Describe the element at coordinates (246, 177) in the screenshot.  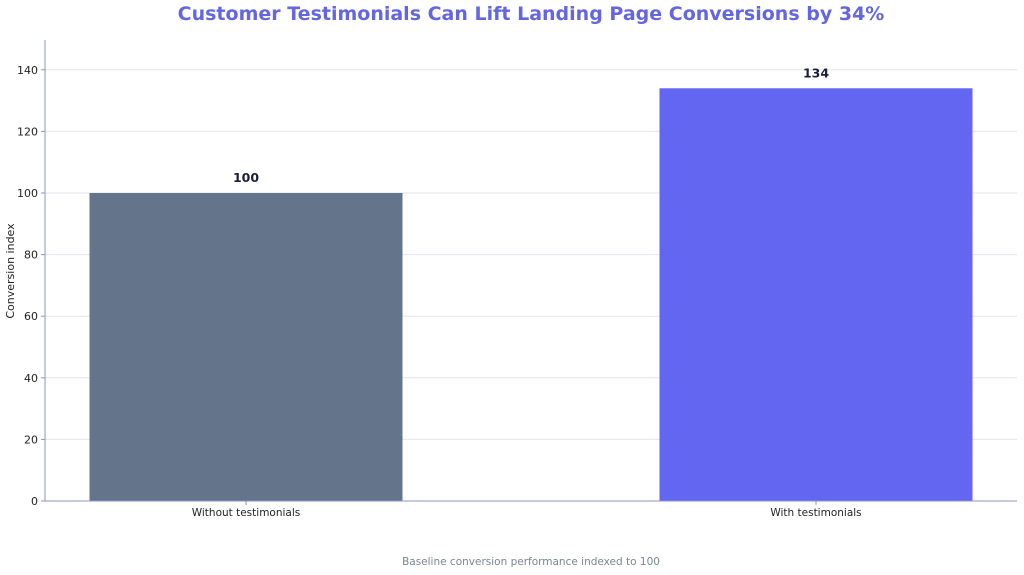
I see `bar-value-label: 100` at that location.